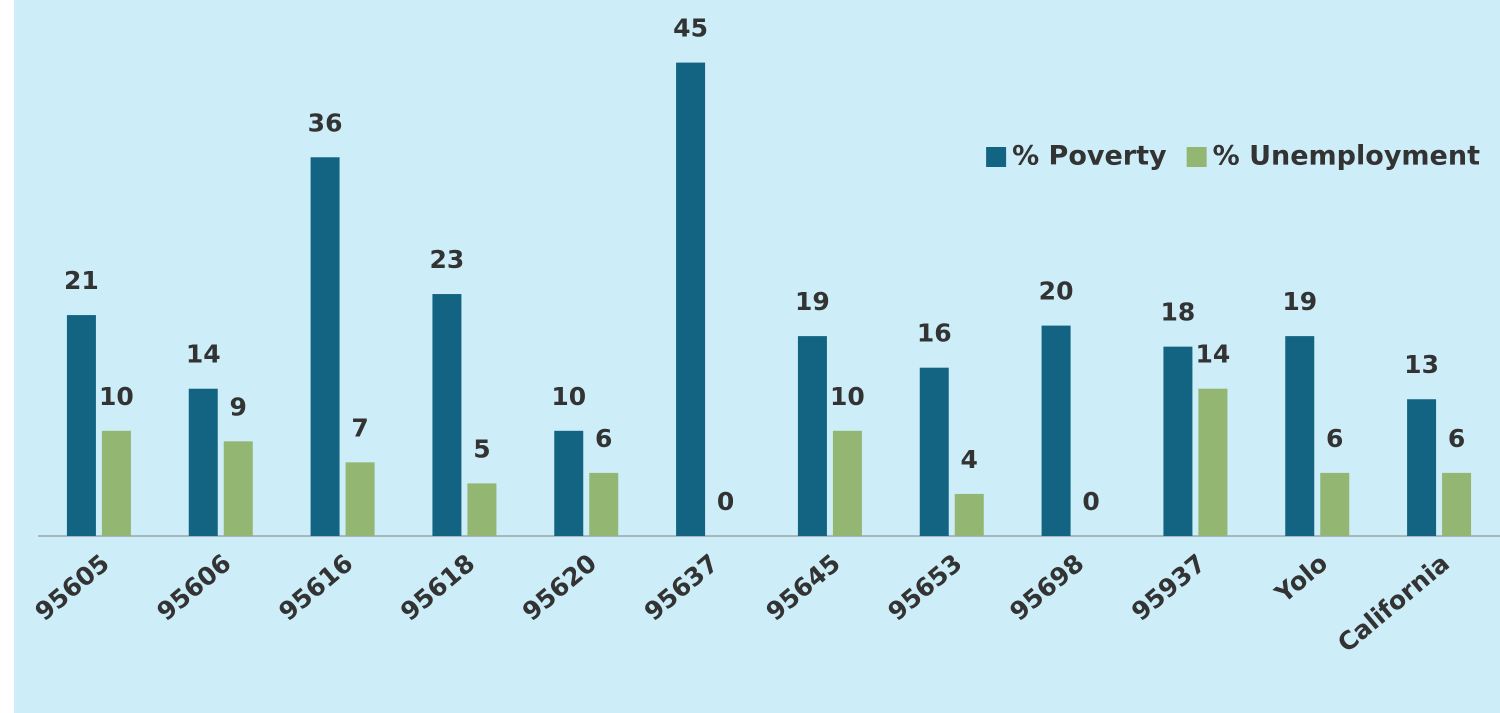 The image size is (1500, 713). Describe the element at coordinates (447, 259) in the screenshot. I see `data-label: 23` at that location.